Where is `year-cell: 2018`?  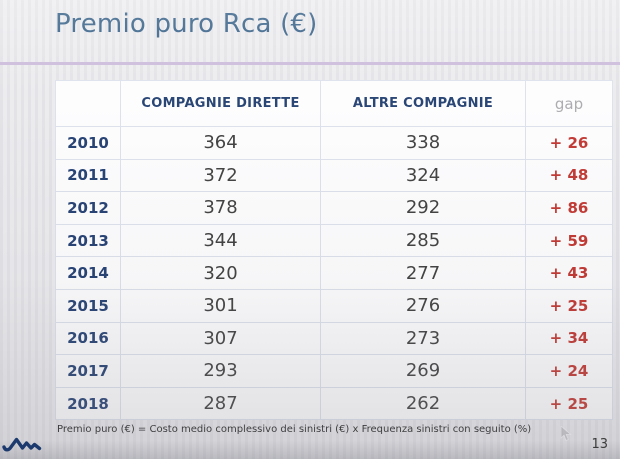 year-cell: 2018 is located at coordinates (88, 403).